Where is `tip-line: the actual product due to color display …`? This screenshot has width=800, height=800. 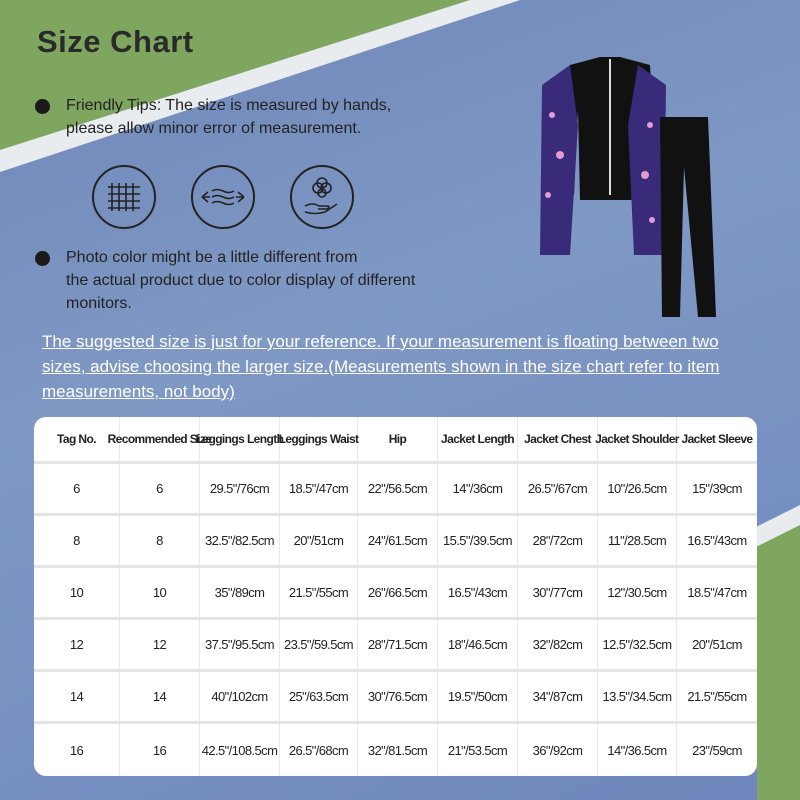 tip-line: the actual product due to color display … is located at coordinates (241, 280).